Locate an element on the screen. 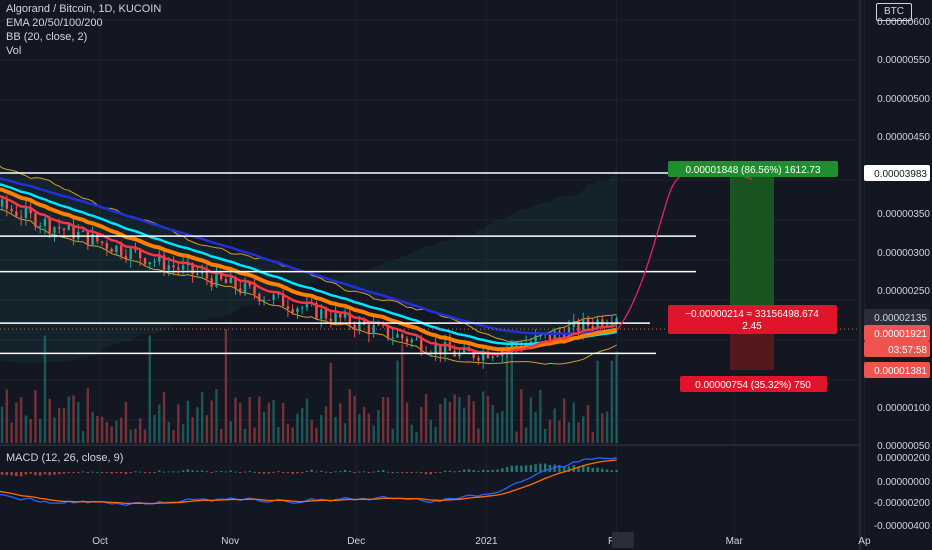 The image size is (932, 550). macd-pane is located at coordinates (309, 482).